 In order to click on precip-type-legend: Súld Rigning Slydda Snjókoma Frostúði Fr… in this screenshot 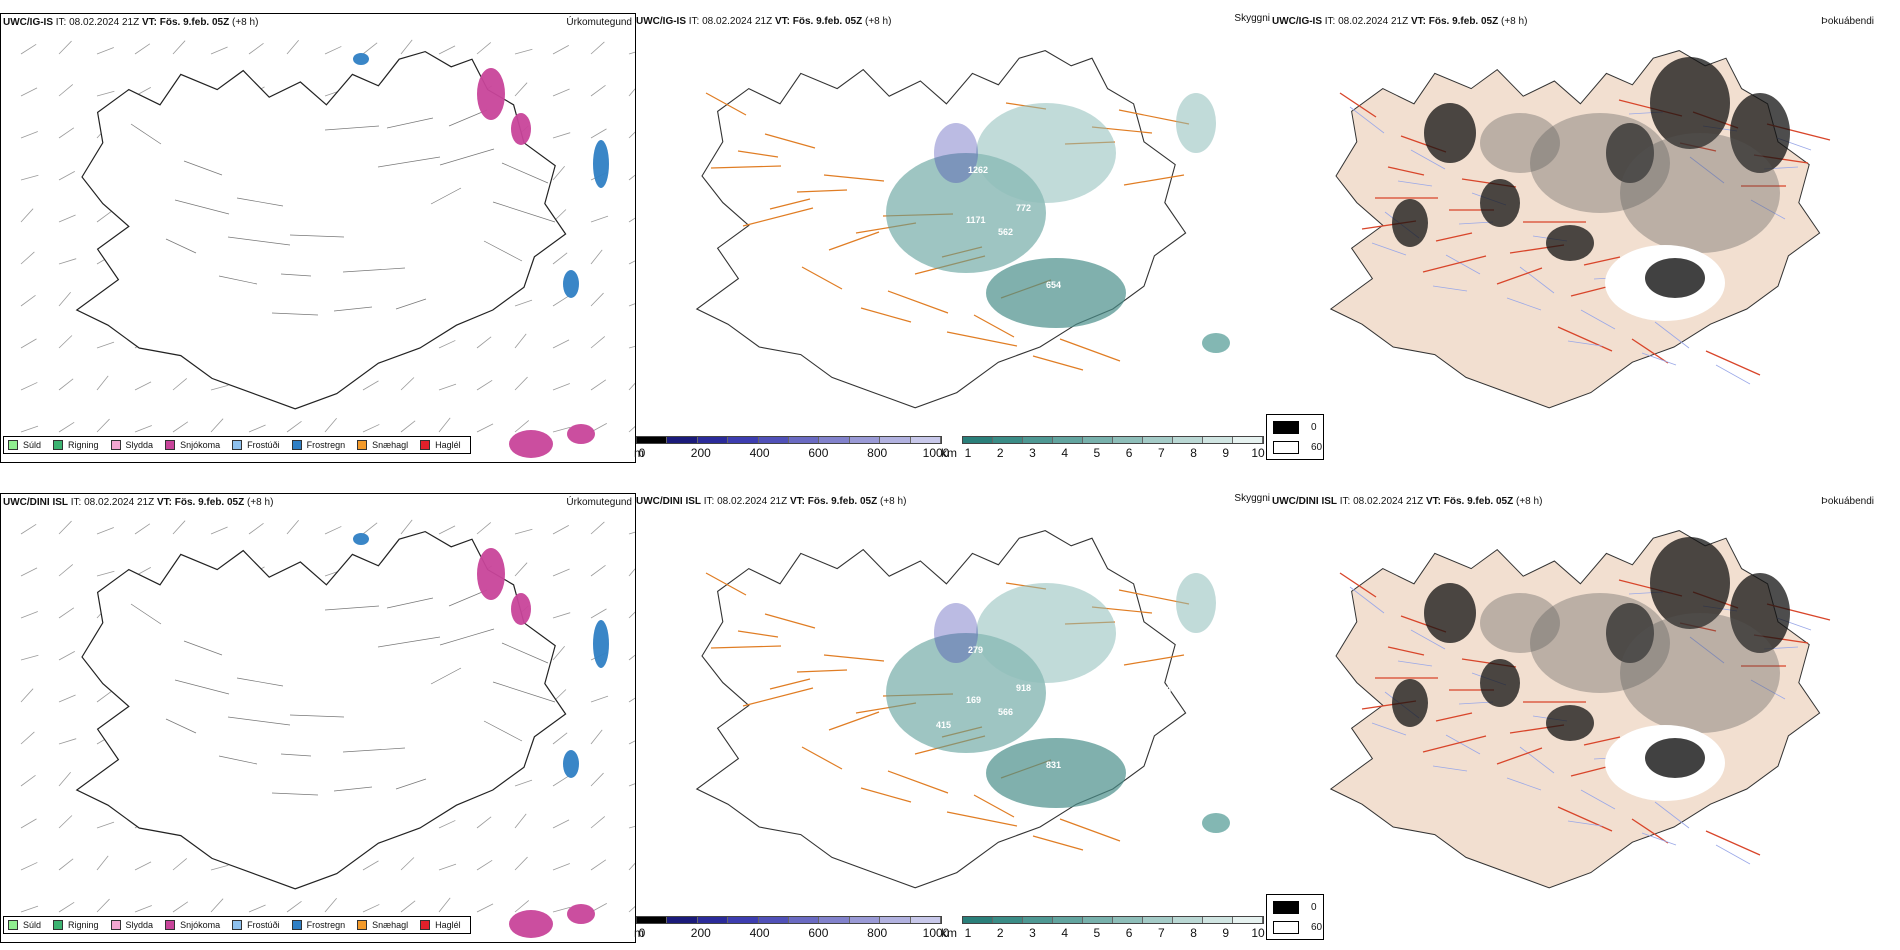, I will do `click(237, 925)`.